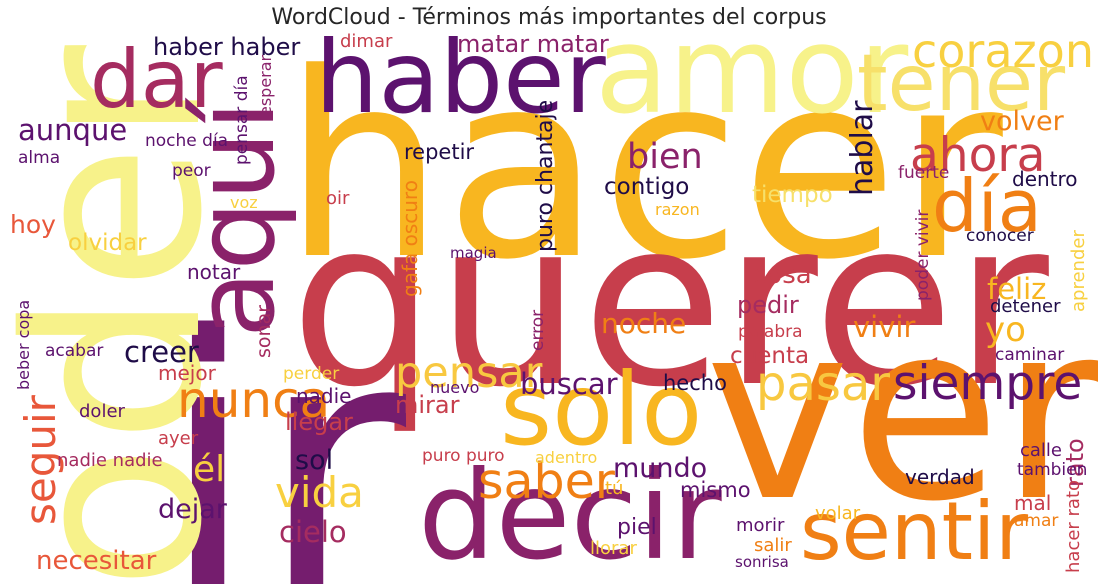  I want to click on word-error: error, so click(538, 331).